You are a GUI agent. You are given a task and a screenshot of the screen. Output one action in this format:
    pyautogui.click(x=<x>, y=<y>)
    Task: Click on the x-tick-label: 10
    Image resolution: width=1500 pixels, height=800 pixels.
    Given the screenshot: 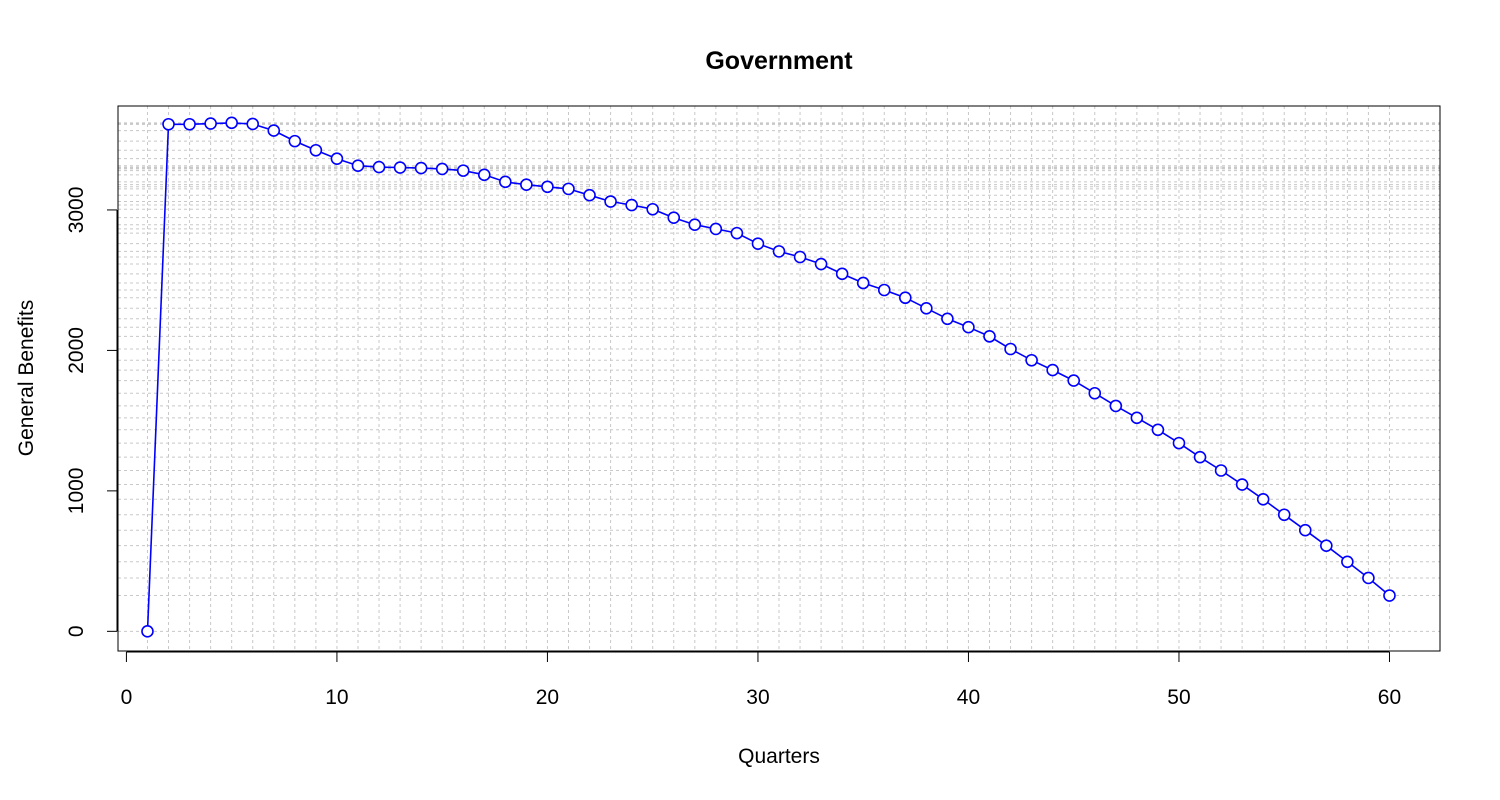 What is the action you would take?
    pyautogui.click(x=336, y=697)
    